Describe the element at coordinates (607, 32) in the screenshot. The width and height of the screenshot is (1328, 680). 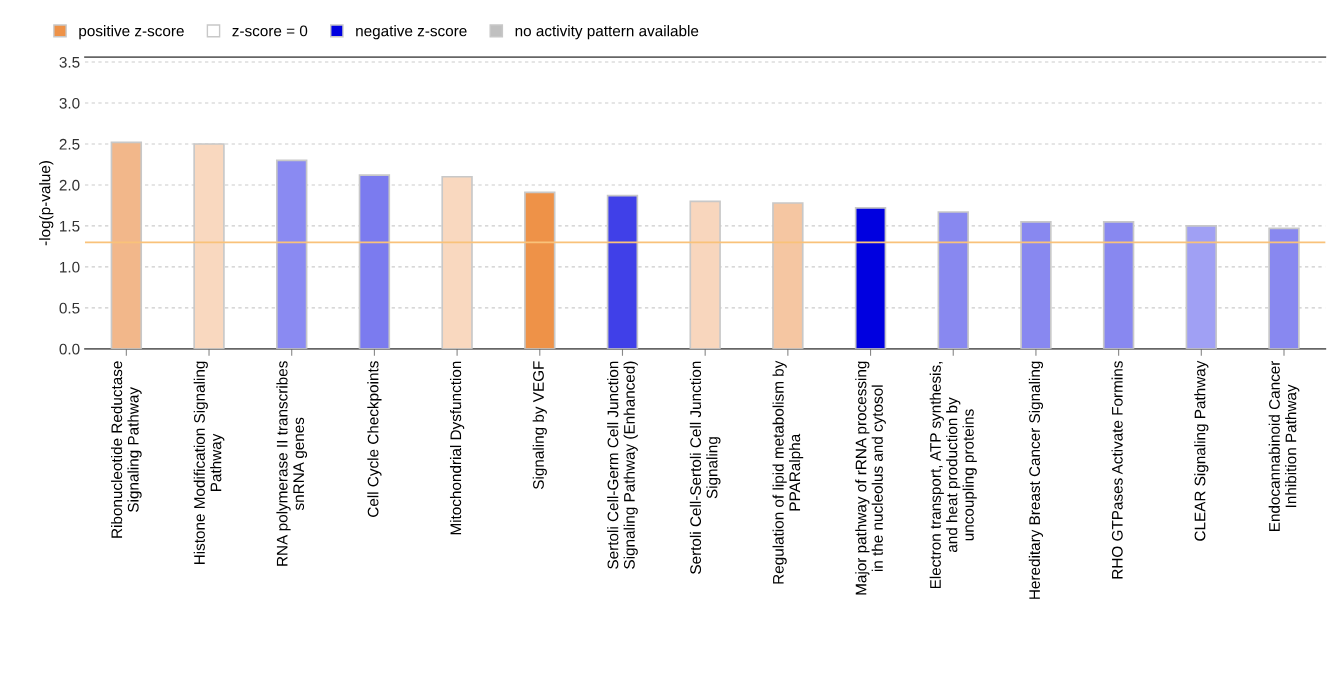
I see `legend-label: no activity pattern available` at that location.